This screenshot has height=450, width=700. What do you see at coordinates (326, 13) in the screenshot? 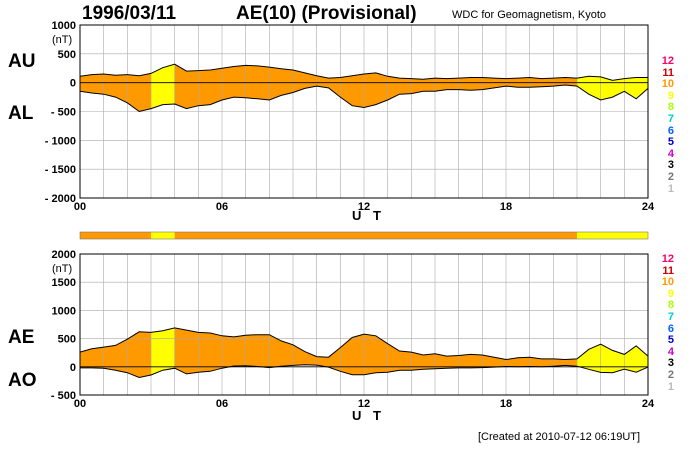
I see `chart-title: AE(10) (Provisional)` at bounding box center [326, 13].